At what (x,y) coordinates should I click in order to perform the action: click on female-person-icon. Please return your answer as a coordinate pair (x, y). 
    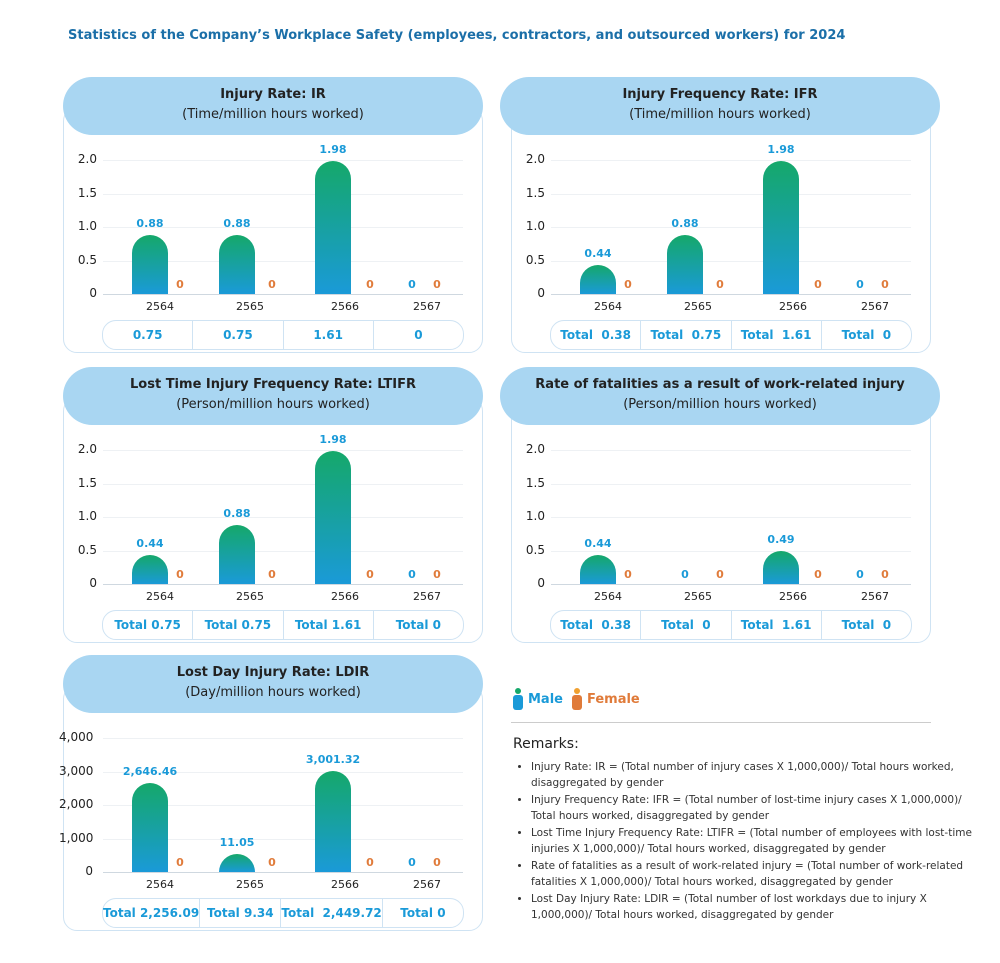
    Looking at the image, I should click on (576, 699).